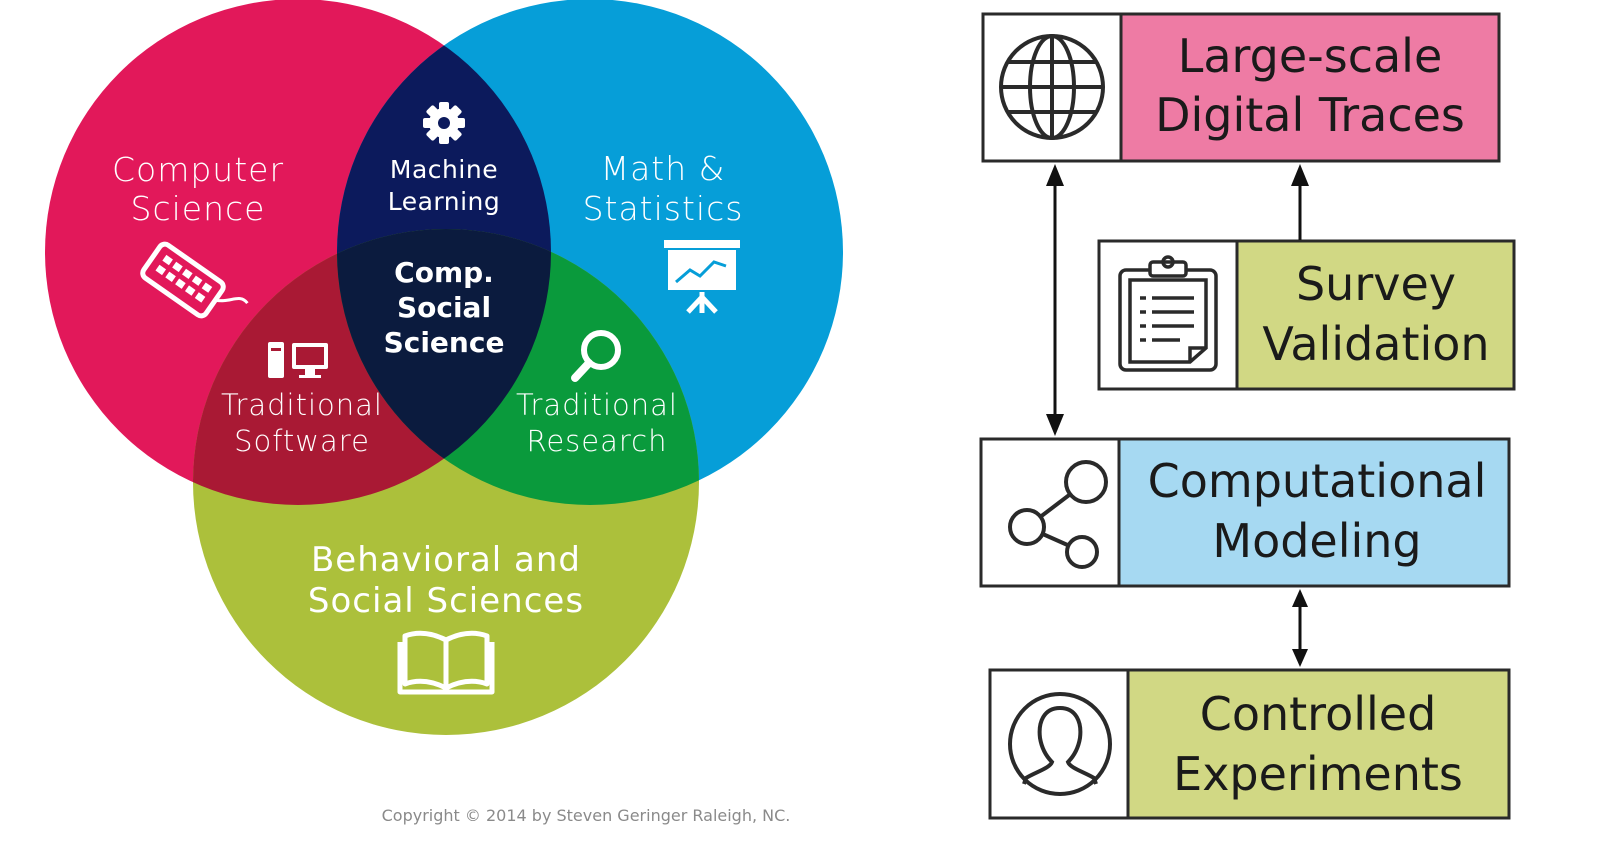  What do you see at coordinates (597, 405) in the screenshot?
I see `traditional-research-label-line1: Traditional` at bounding box center [597, 405].